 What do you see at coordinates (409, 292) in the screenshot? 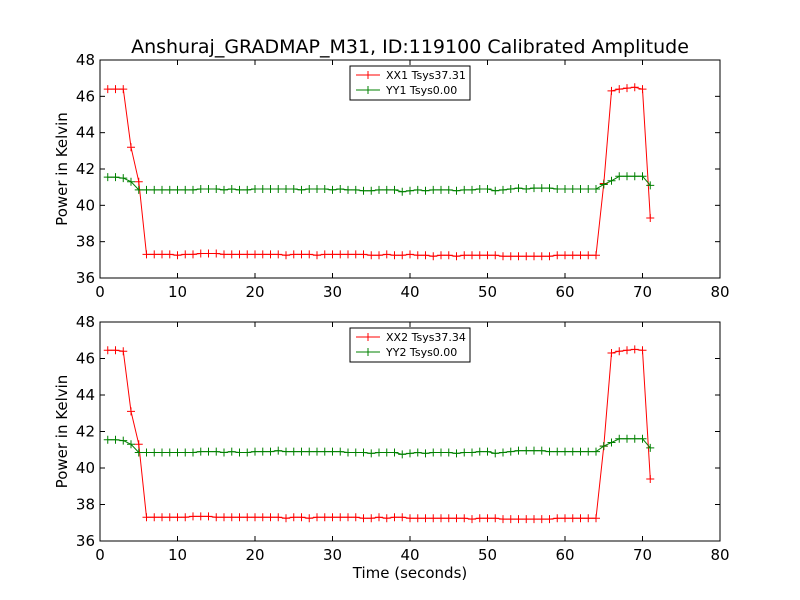
I see `x-tick-label: 40` at bounding box center [409, 292].